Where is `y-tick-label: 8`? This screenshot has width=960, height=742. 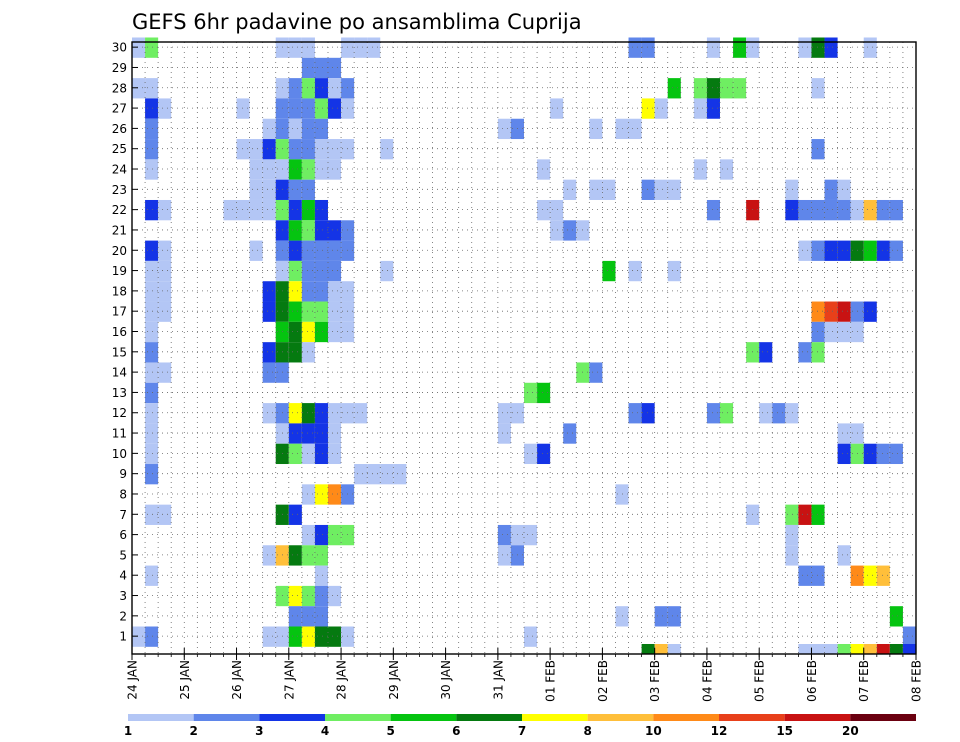
y-tick-label: 8 is located at coordinates (123, 494).